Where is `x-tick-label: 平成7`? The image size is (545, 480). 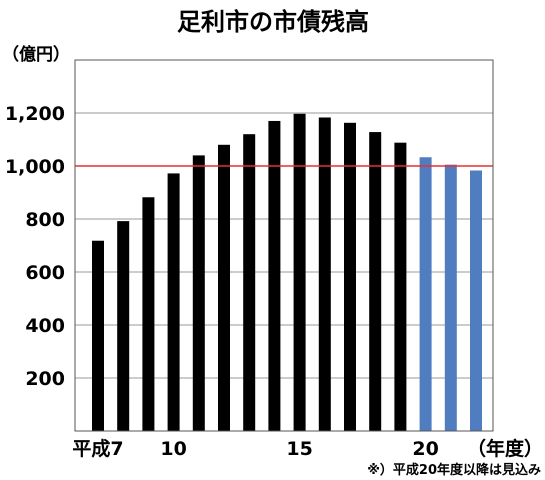 x-tick-label: 平成7 is located at coordinates (97, 448).